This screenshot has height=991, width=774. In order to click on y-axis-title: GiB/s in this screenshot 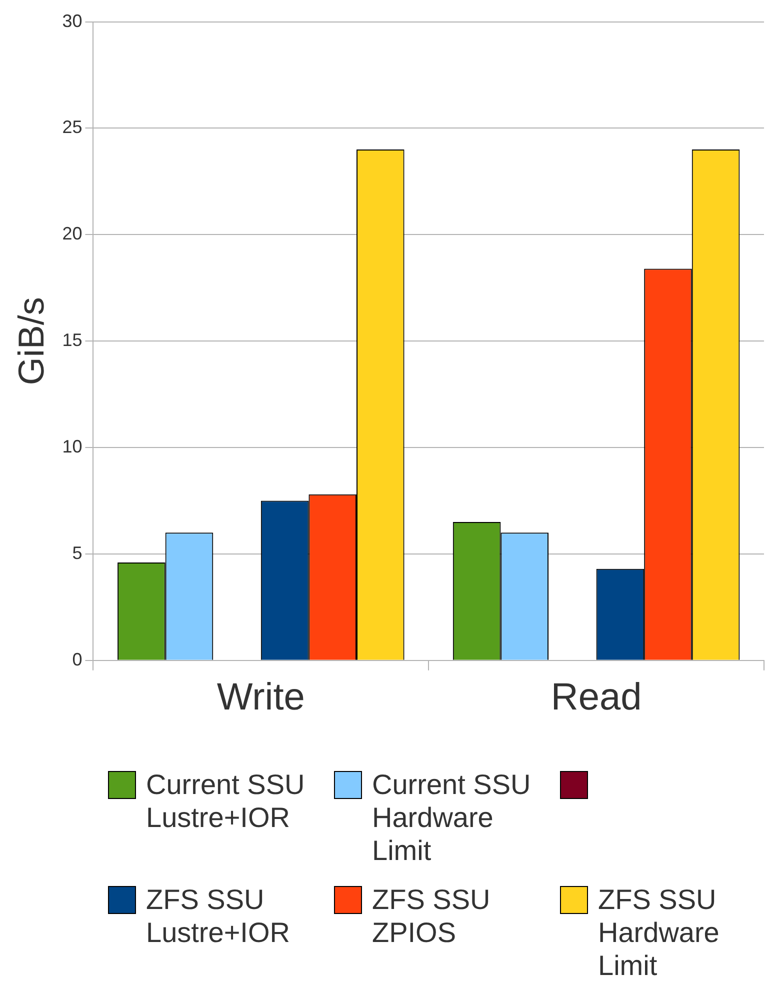, I will do `click(31, 341)`.